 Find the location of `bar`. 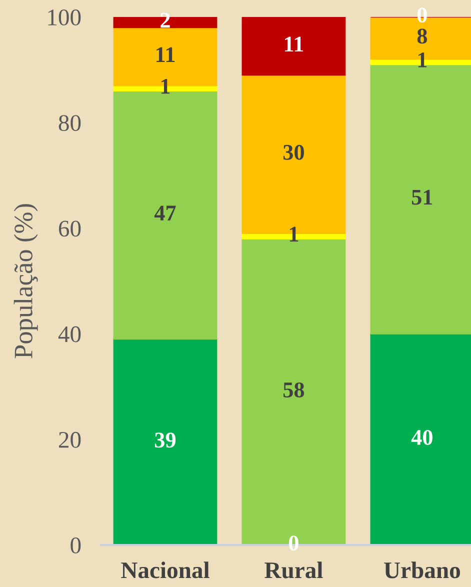

bar is located at coordinates (294, 46).